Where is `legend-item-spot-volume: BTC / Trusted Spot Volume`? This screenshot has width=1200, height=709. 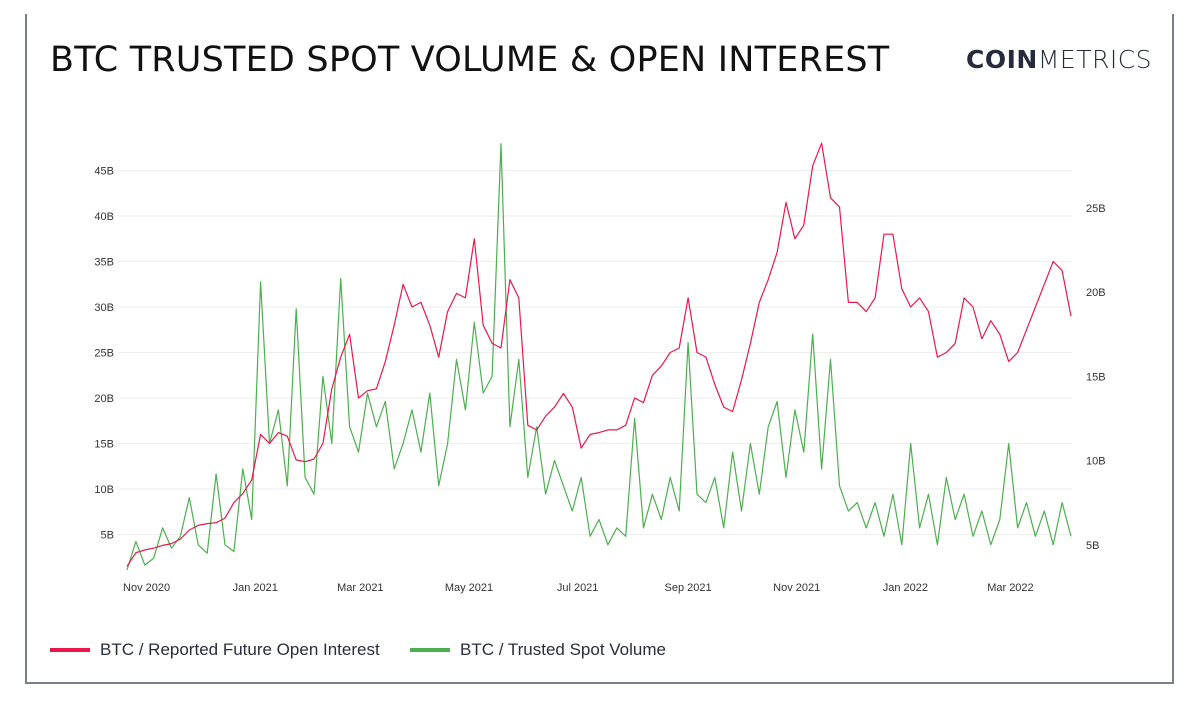
legend-item-spot-volume: BTC / Trusted Spot Volume is located at coordinates (538, 650).